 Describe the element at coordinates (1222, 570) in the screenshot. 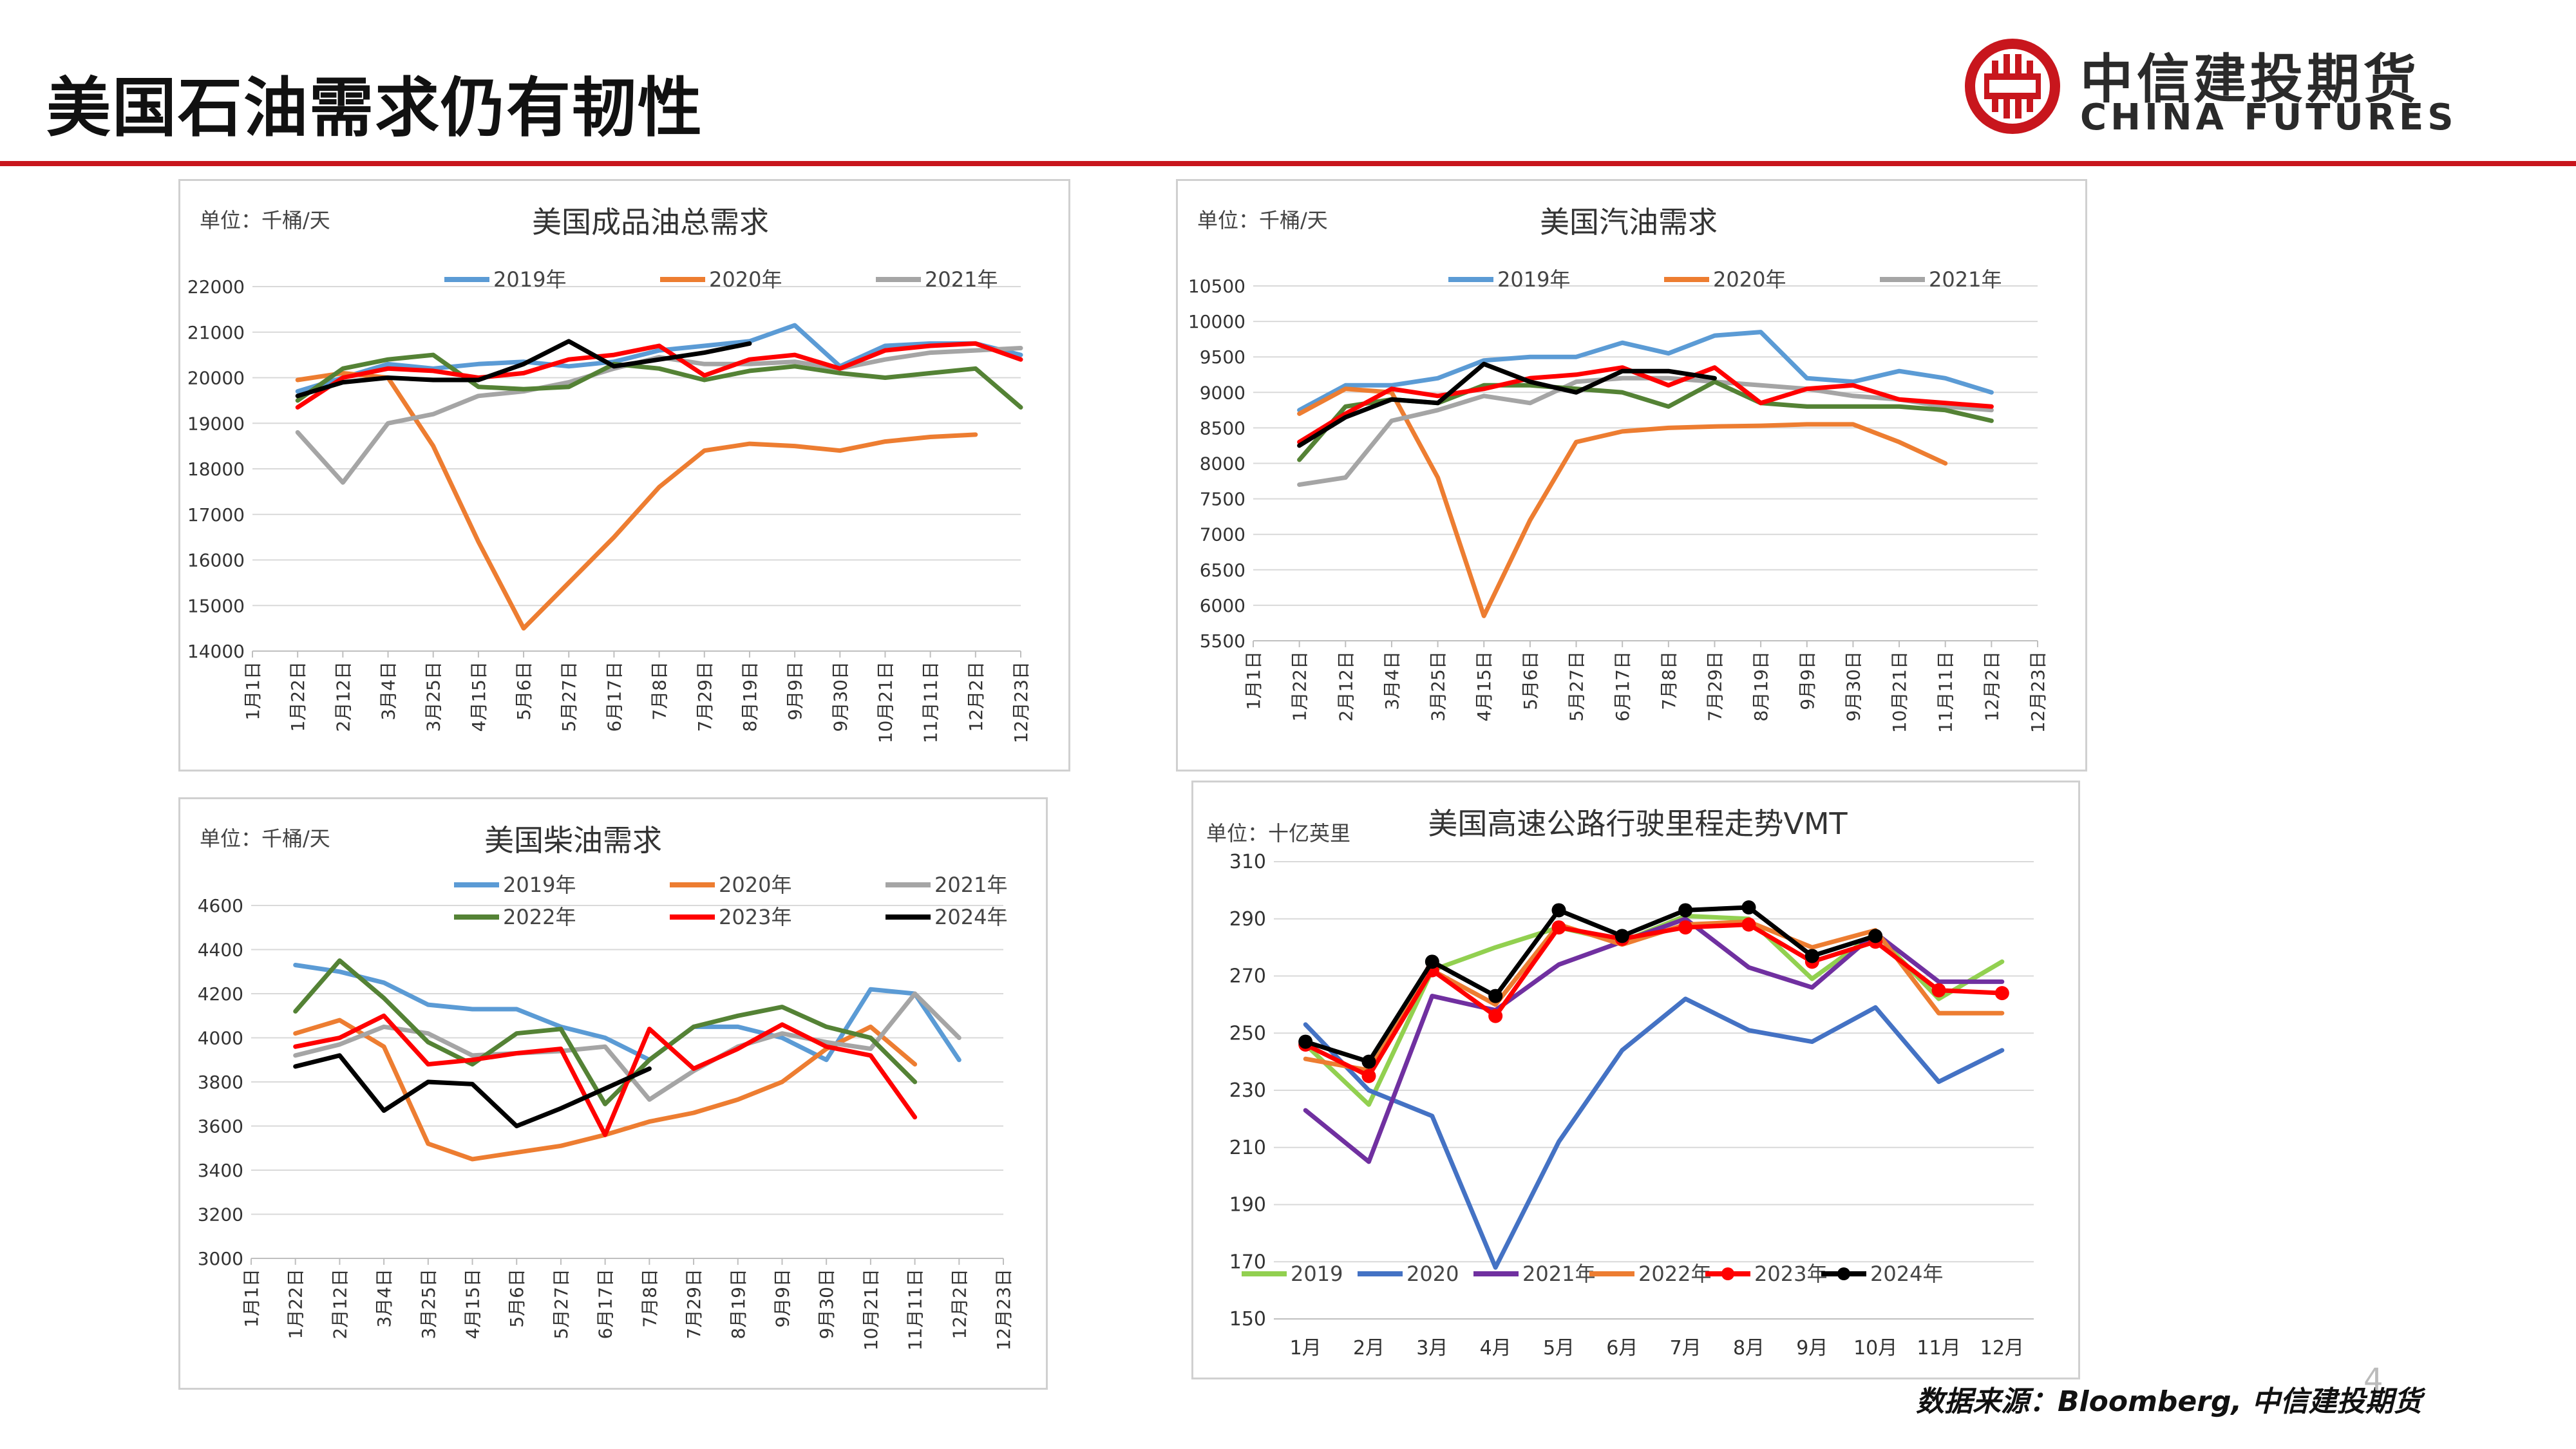

I see `y-tick-label: 6500` at that location.